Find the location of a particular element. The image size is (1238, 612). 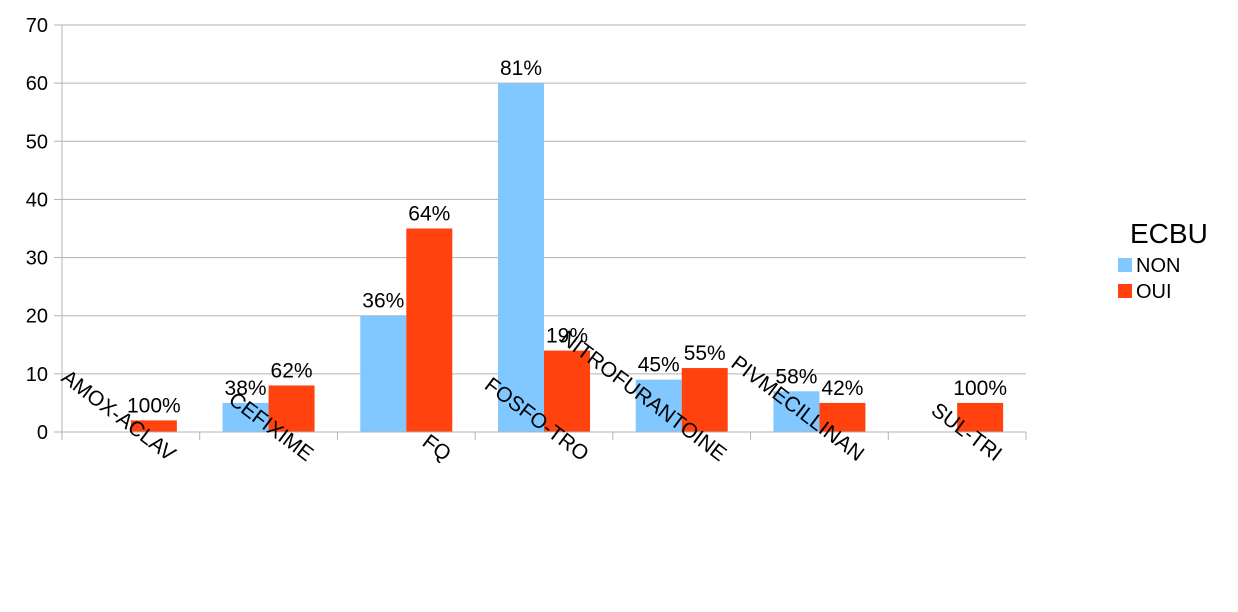

legend-label-non: NON is located at coordinates (1158, 266).